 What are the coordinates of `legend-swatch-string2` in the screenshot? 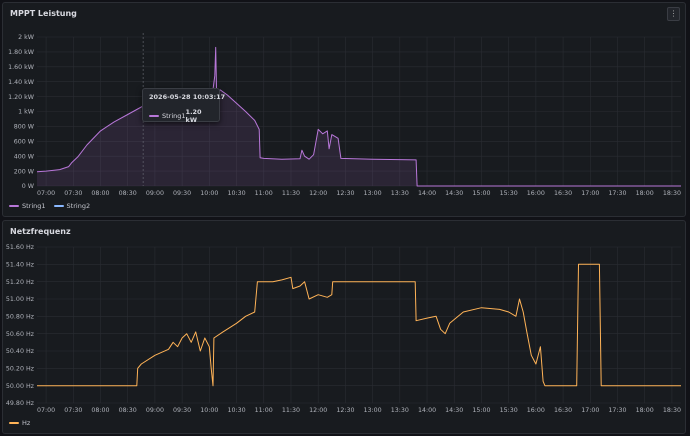 It's located at (58, 206).